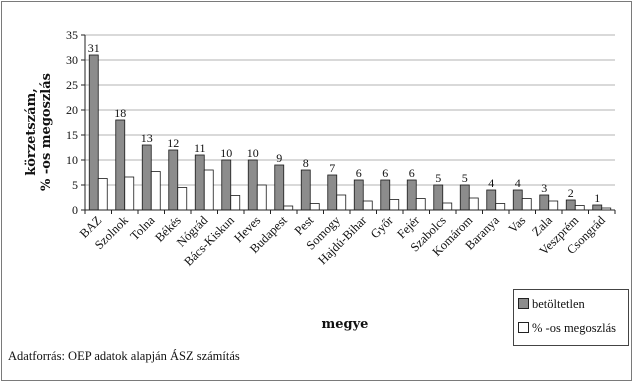  Describe the element at coordinates (75, 210) in the screenshot. I see `y-tick-label: 0` at that location.